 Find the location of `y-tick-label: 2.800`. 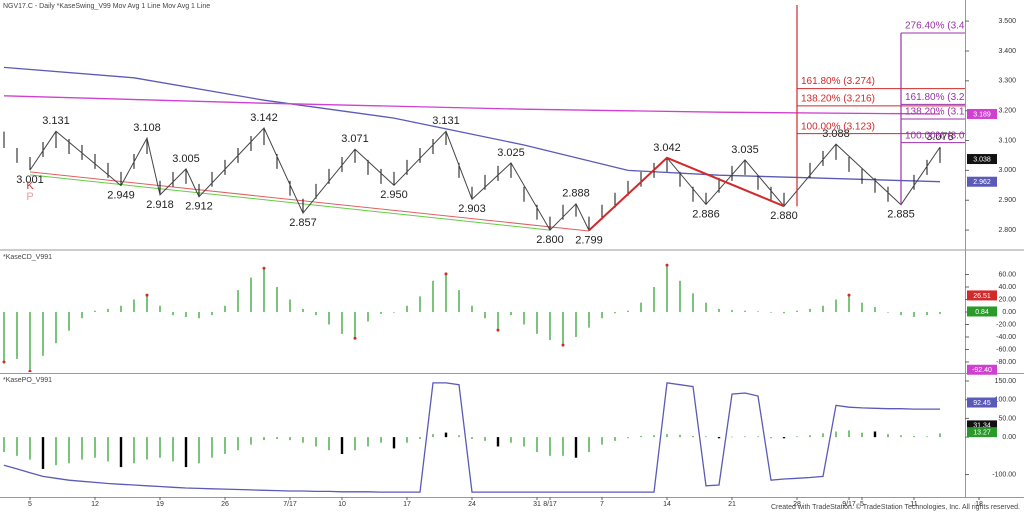

y-tick-label: 2.800 is located at coordinates (1007, 230).